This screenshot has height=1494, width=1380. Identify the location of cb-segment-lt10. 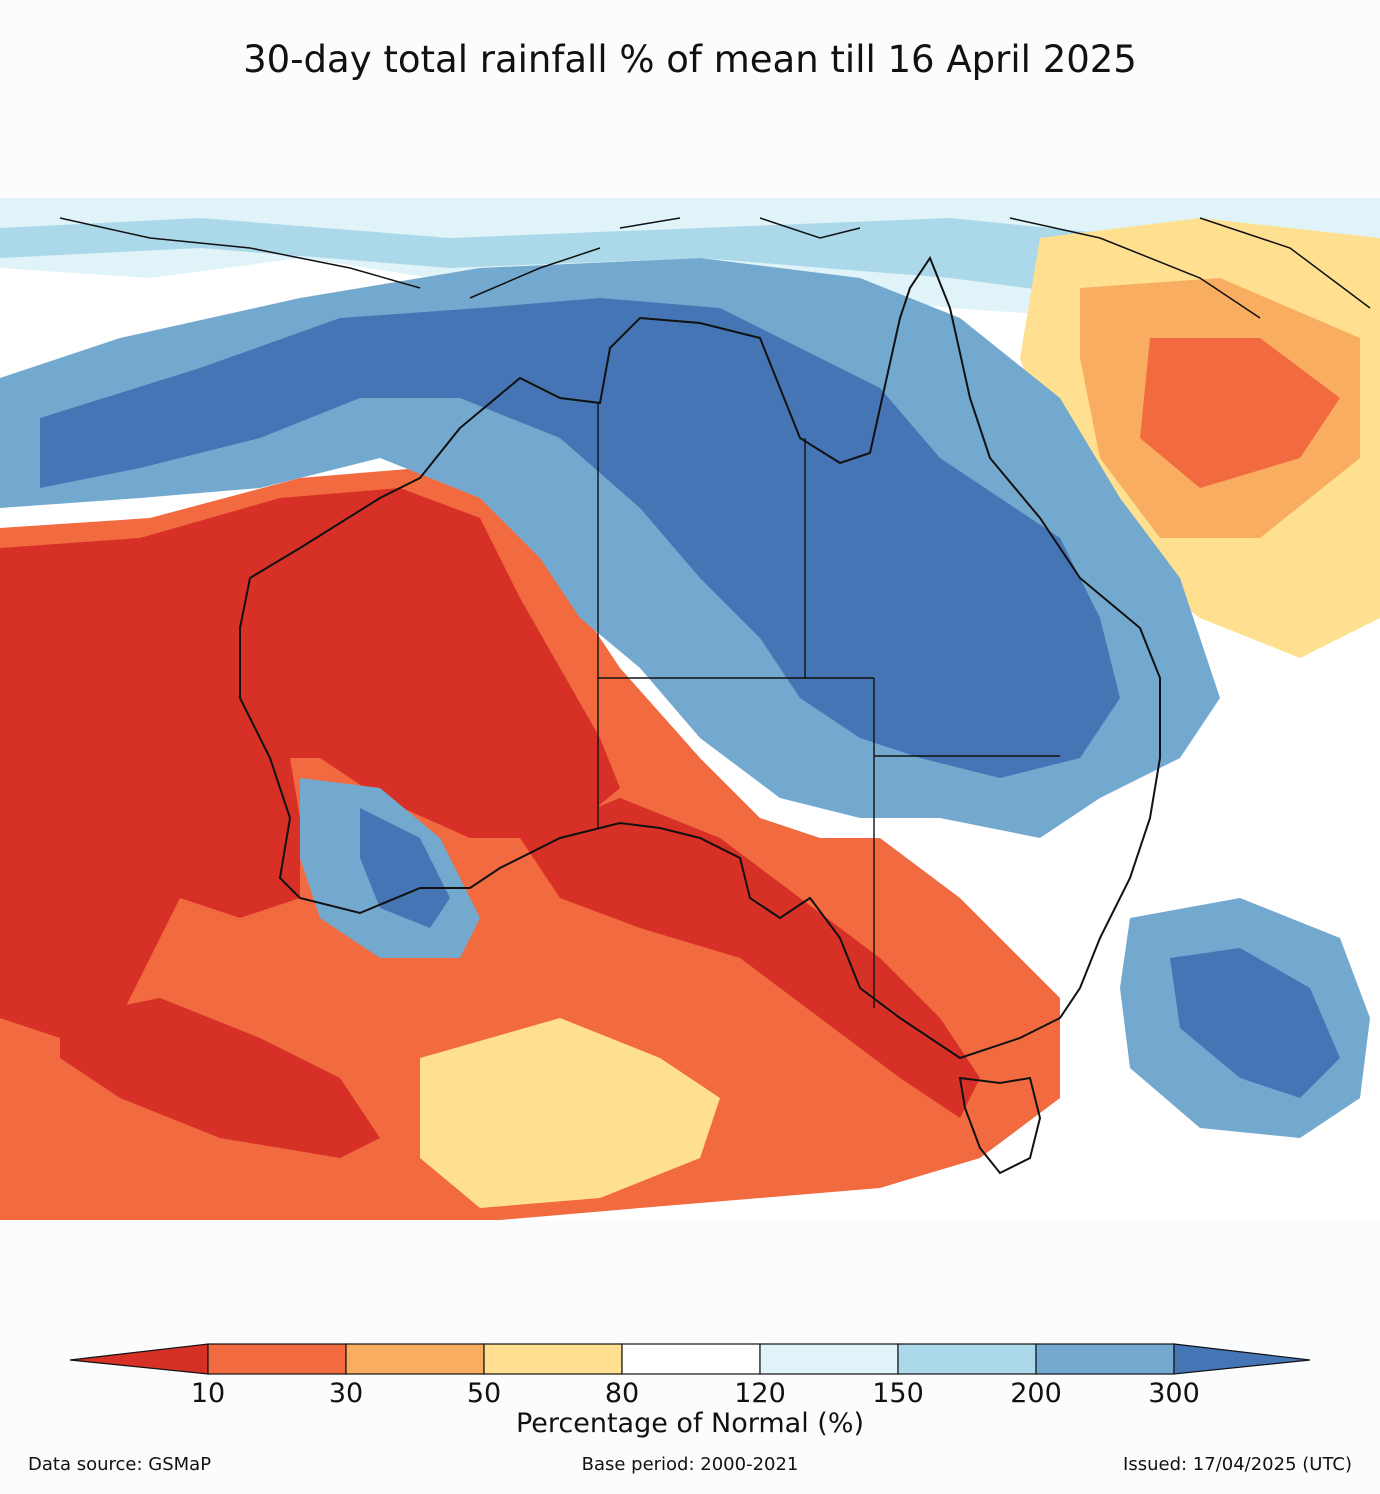
(139, 1359).